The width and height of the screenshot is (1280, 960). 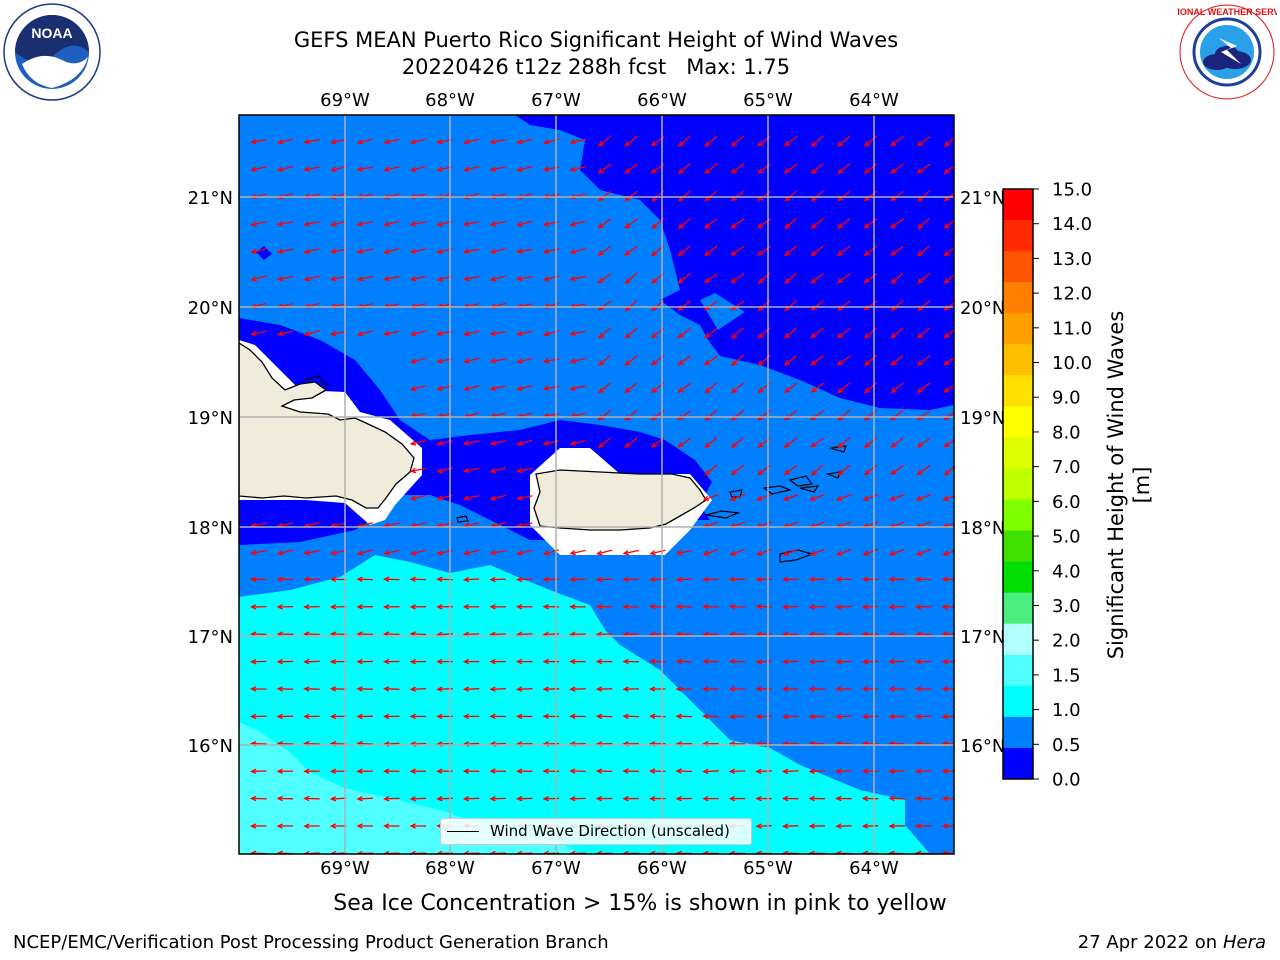 What do you see at coordinates (768, 100) in the screenshot?
I see `lon-tick-top: 65°W` at bounding box center [768, 100].